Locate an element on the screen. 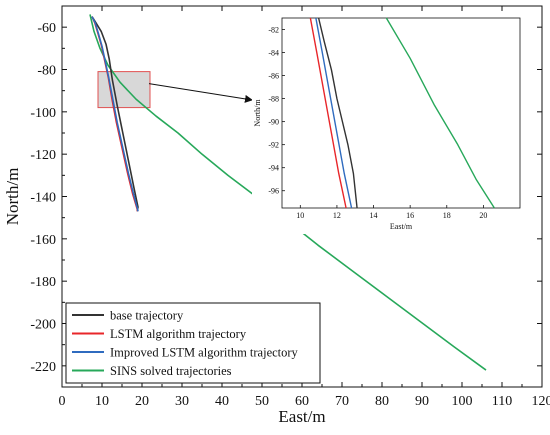  x-tick-label: 50 is located at coordinates (262, 401).